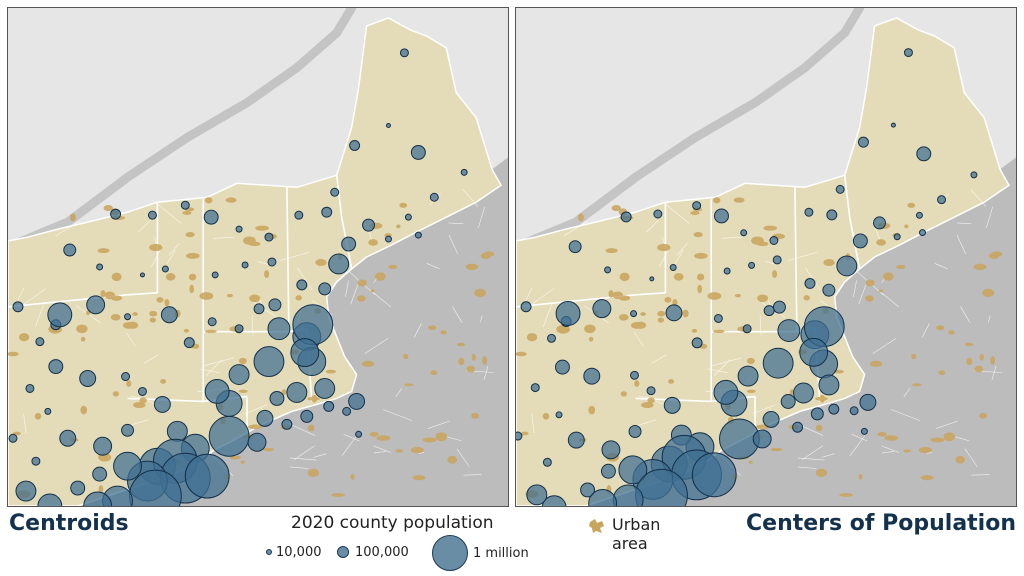 Image resolution: width=1024 pixels, height=576 pixels. Describe the element at coordinates (596, 526) in the screenshot. I see `urban-area-swatch` at that location.